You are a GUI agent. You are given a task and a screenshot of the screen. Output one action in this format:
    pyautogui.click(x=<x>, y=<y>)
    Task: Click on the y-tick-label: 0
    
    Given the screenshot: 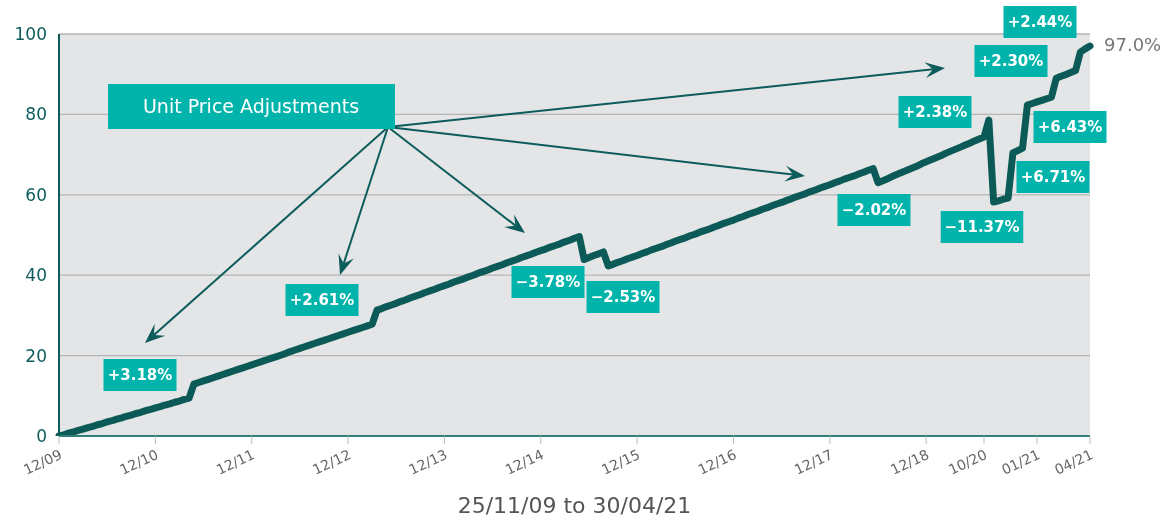 What is the action you would take?
    pyautogui.click(x=41, y=436)
    